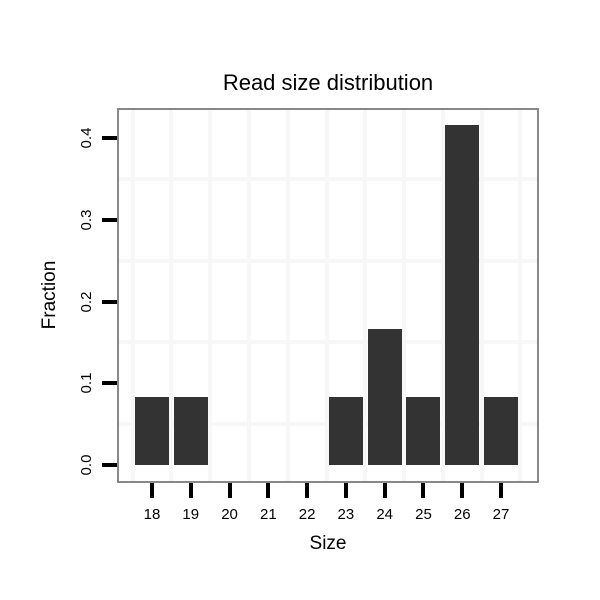 The image size is (600, 600). I want to click on x-axis-tick-label: 27, so click(501, 514).